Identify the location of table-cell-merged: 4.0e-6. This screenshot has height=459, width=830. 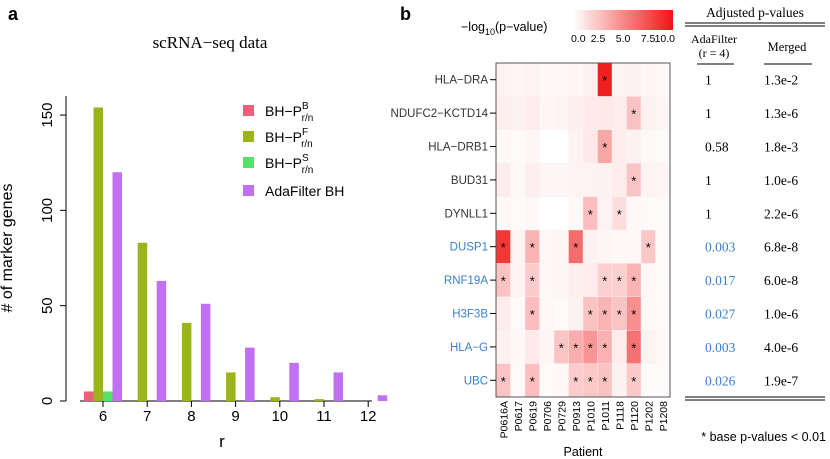
(781, 347).